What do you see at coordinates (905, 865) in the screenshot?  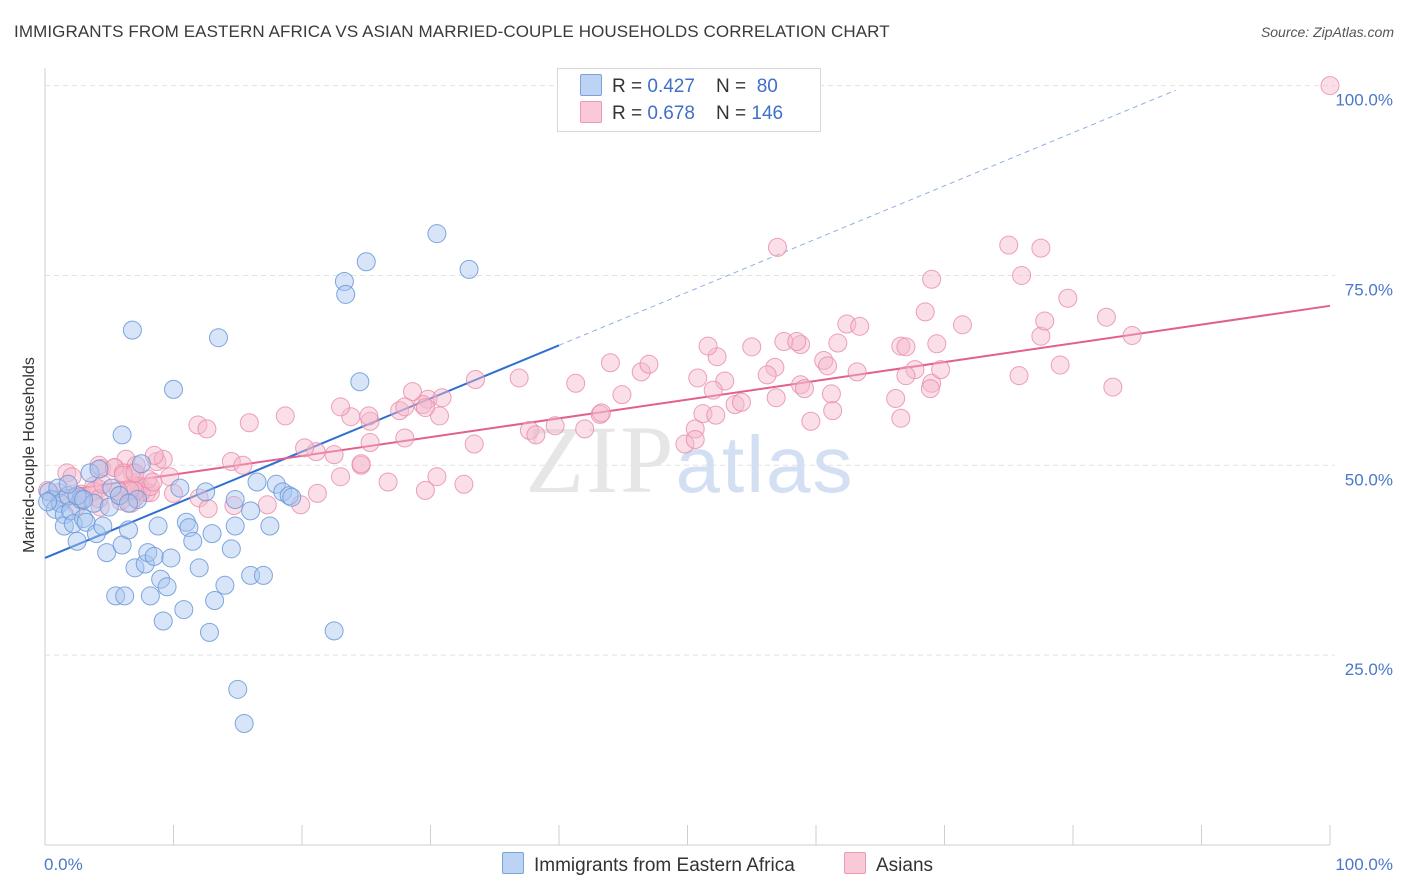 I see `bottom-legend-label: Asians` at bounding box center [905, 865].